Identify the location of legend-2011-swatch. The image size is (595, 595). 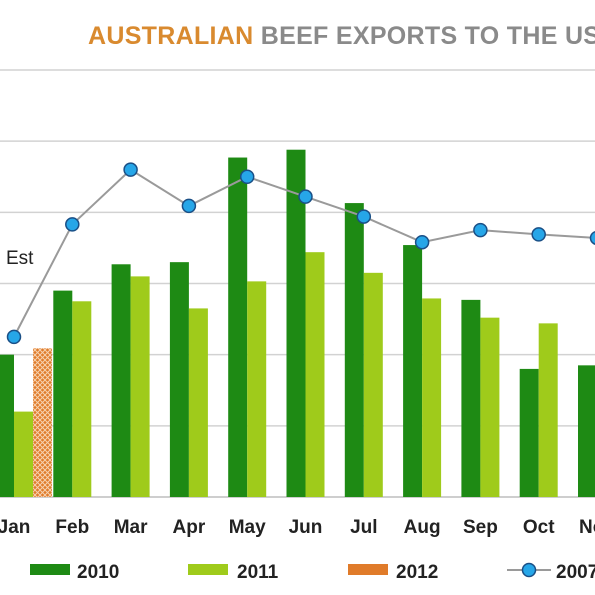
(208, 569).